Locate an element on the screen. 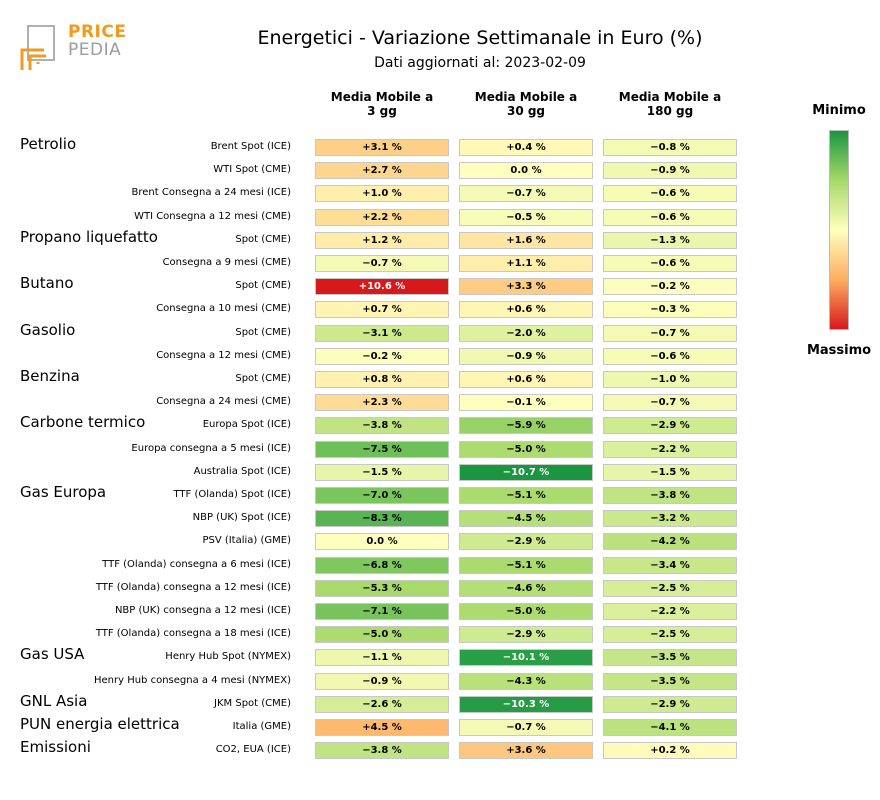  heatmap-cell: +1.1 % is located at coordinates (526, 263).